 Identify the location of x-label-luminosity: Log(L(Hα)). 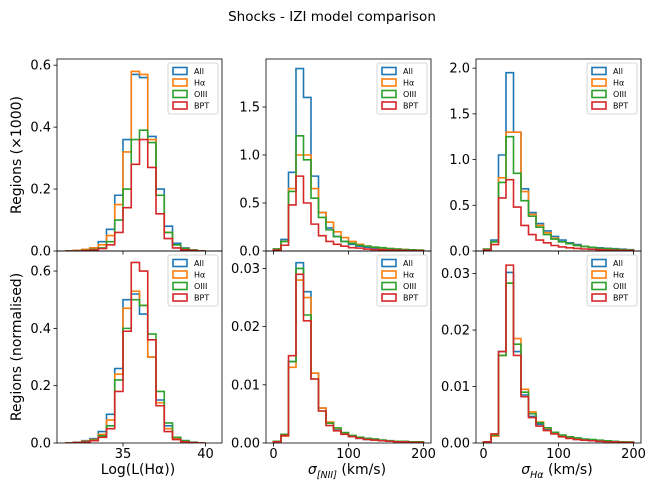
(138, 470).